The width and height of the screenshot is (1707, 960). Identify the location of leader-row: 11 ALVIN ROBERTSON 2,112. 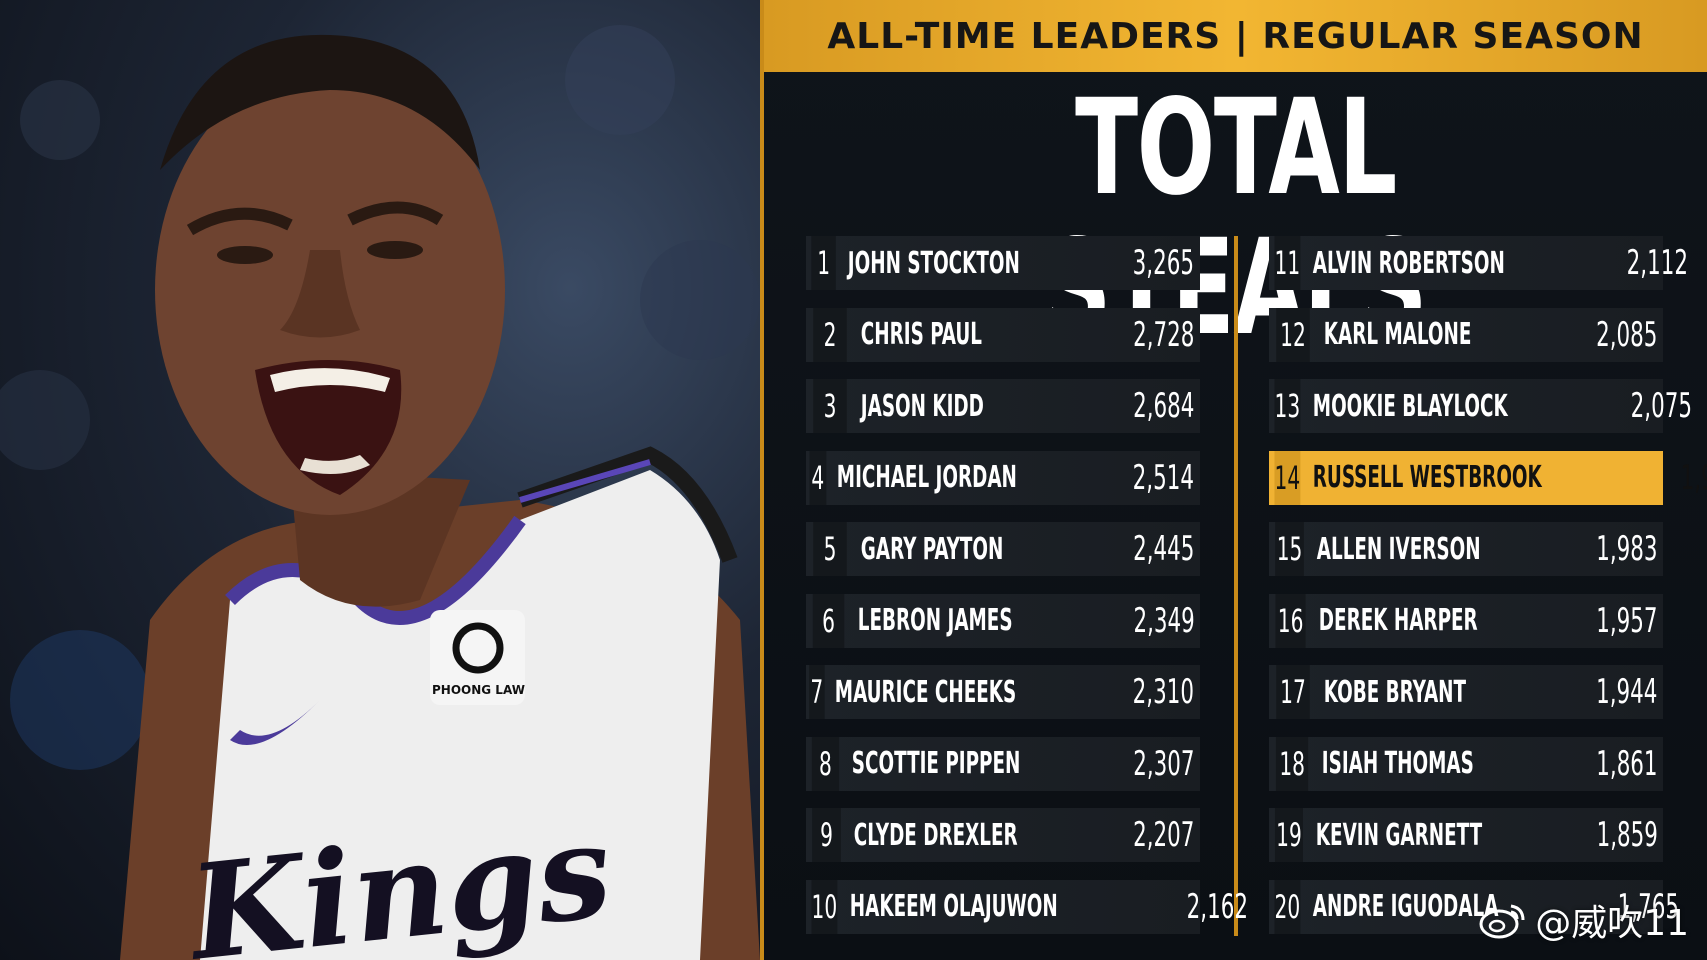
(1478, 263).